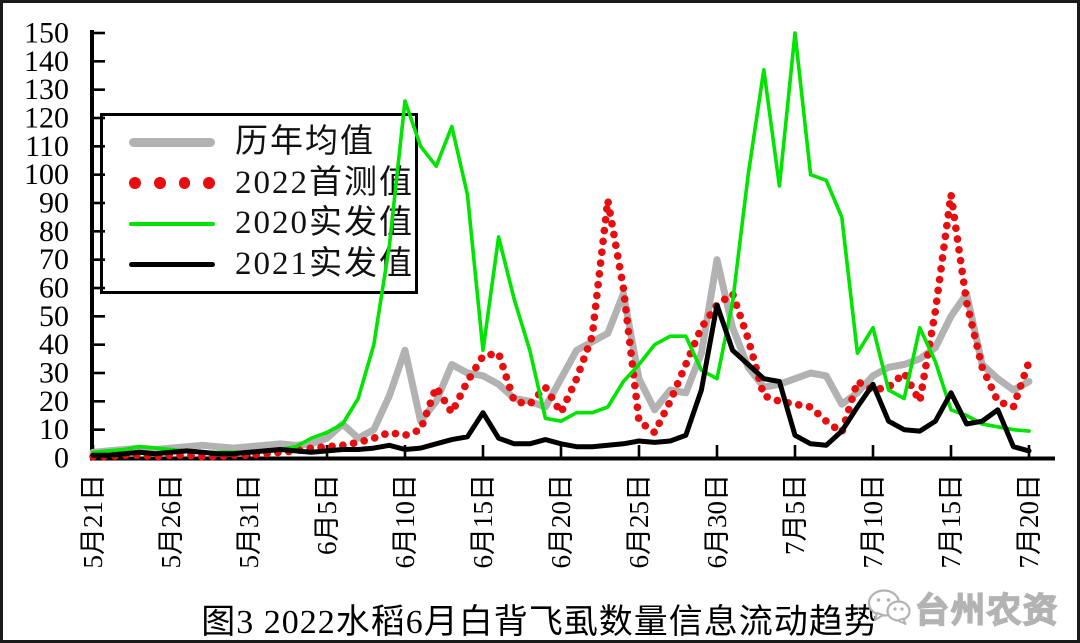 The height and width of the screenshot is (643, 1080). Describe the element at coordinates (561, 521) in the screenshot. I see `x-tick-label: 6月20日` at that location.